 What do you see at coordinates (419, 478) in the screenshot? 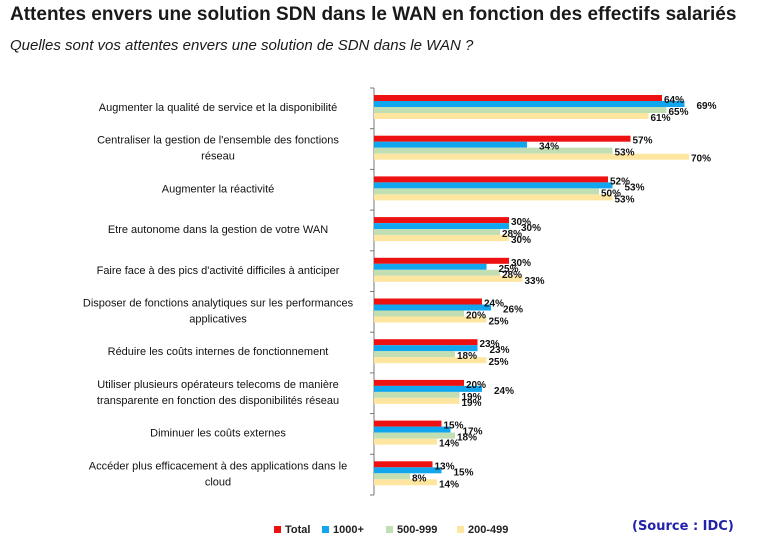
I see `data-label: 8%` at bounding box center [419, 478].